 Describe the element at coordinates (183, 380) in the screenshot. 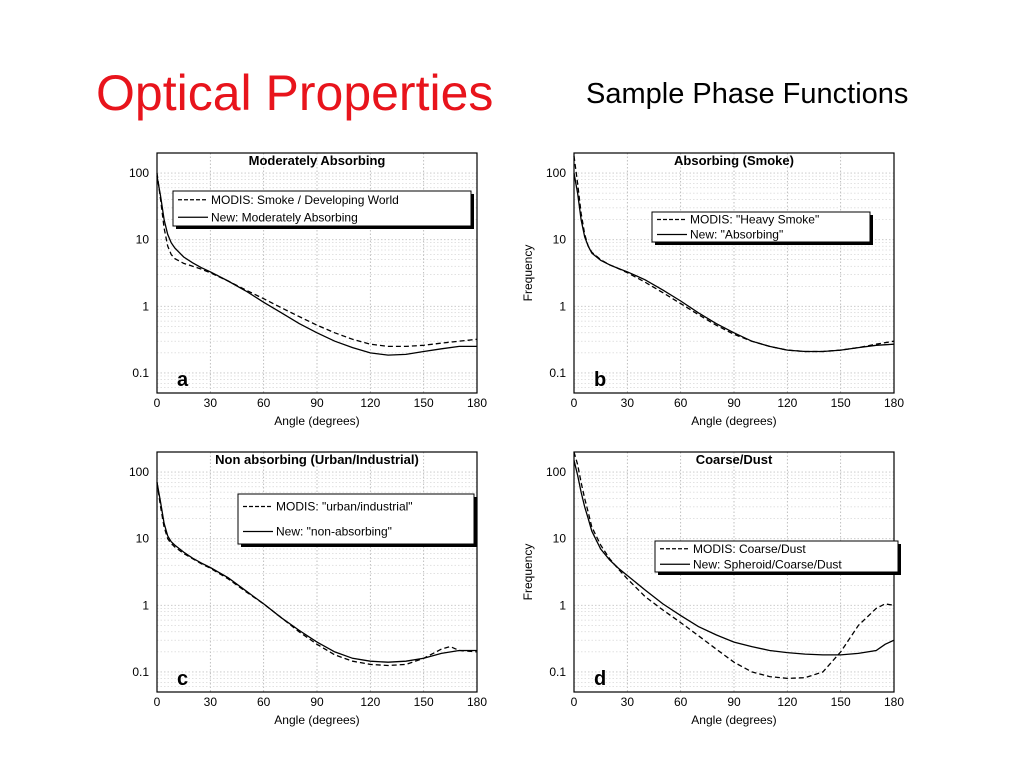

I see `panel-label: a` at that location.